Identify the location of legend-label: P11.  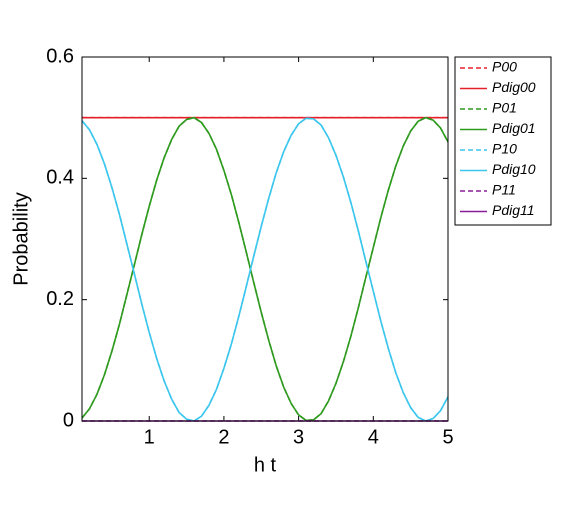
(504, 190).